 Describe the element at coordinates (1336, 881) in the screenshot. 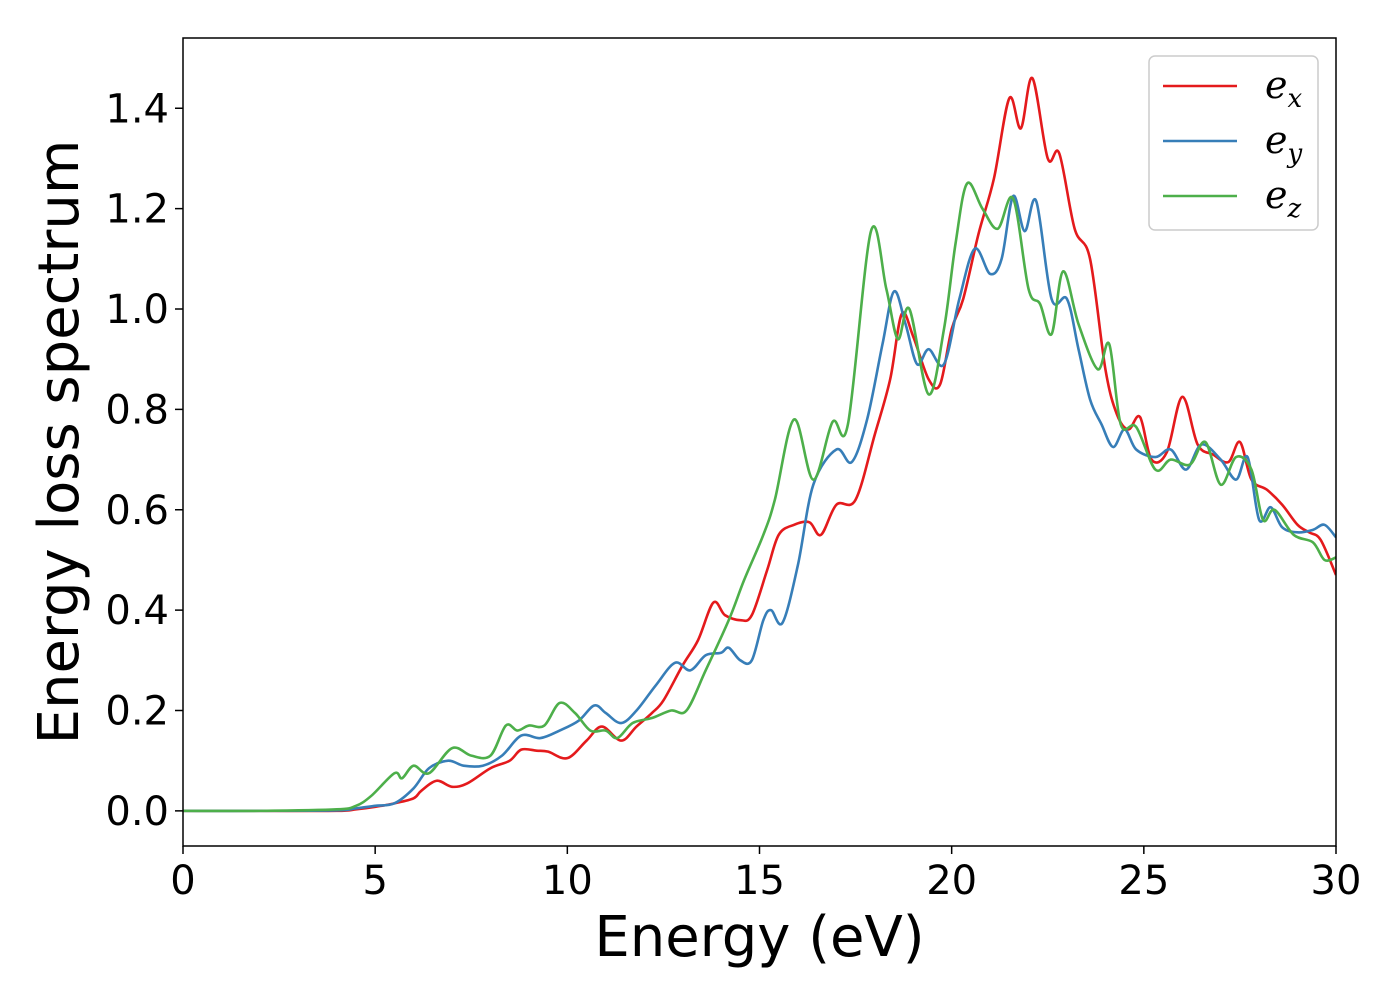

I see `x-tick-label: 30` at that location.